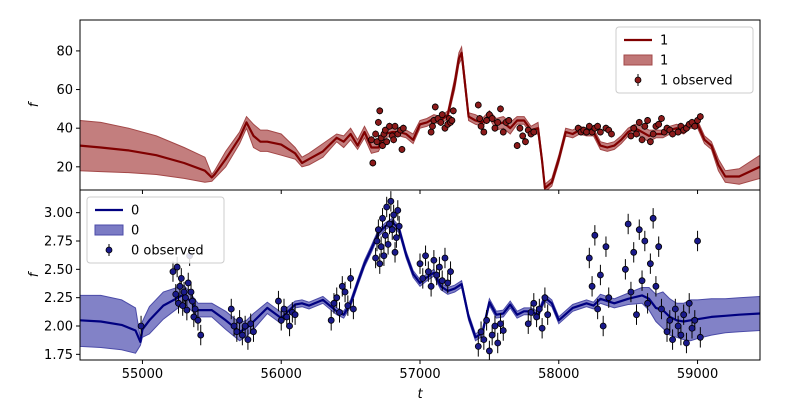  Describe the element at coordinates (64, 129) in the screenshot. I see `y-tick-label: 40` at that location.